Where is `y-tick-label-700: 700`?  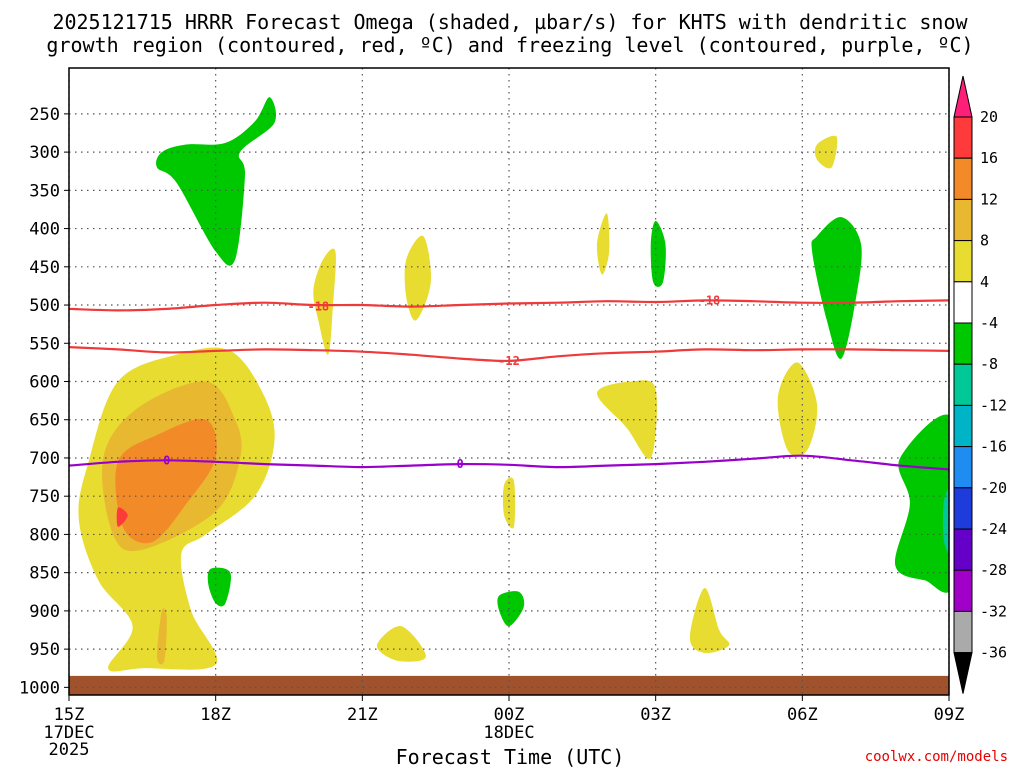 y-tick-label-700: 700 is located at coordinates (44, 459).